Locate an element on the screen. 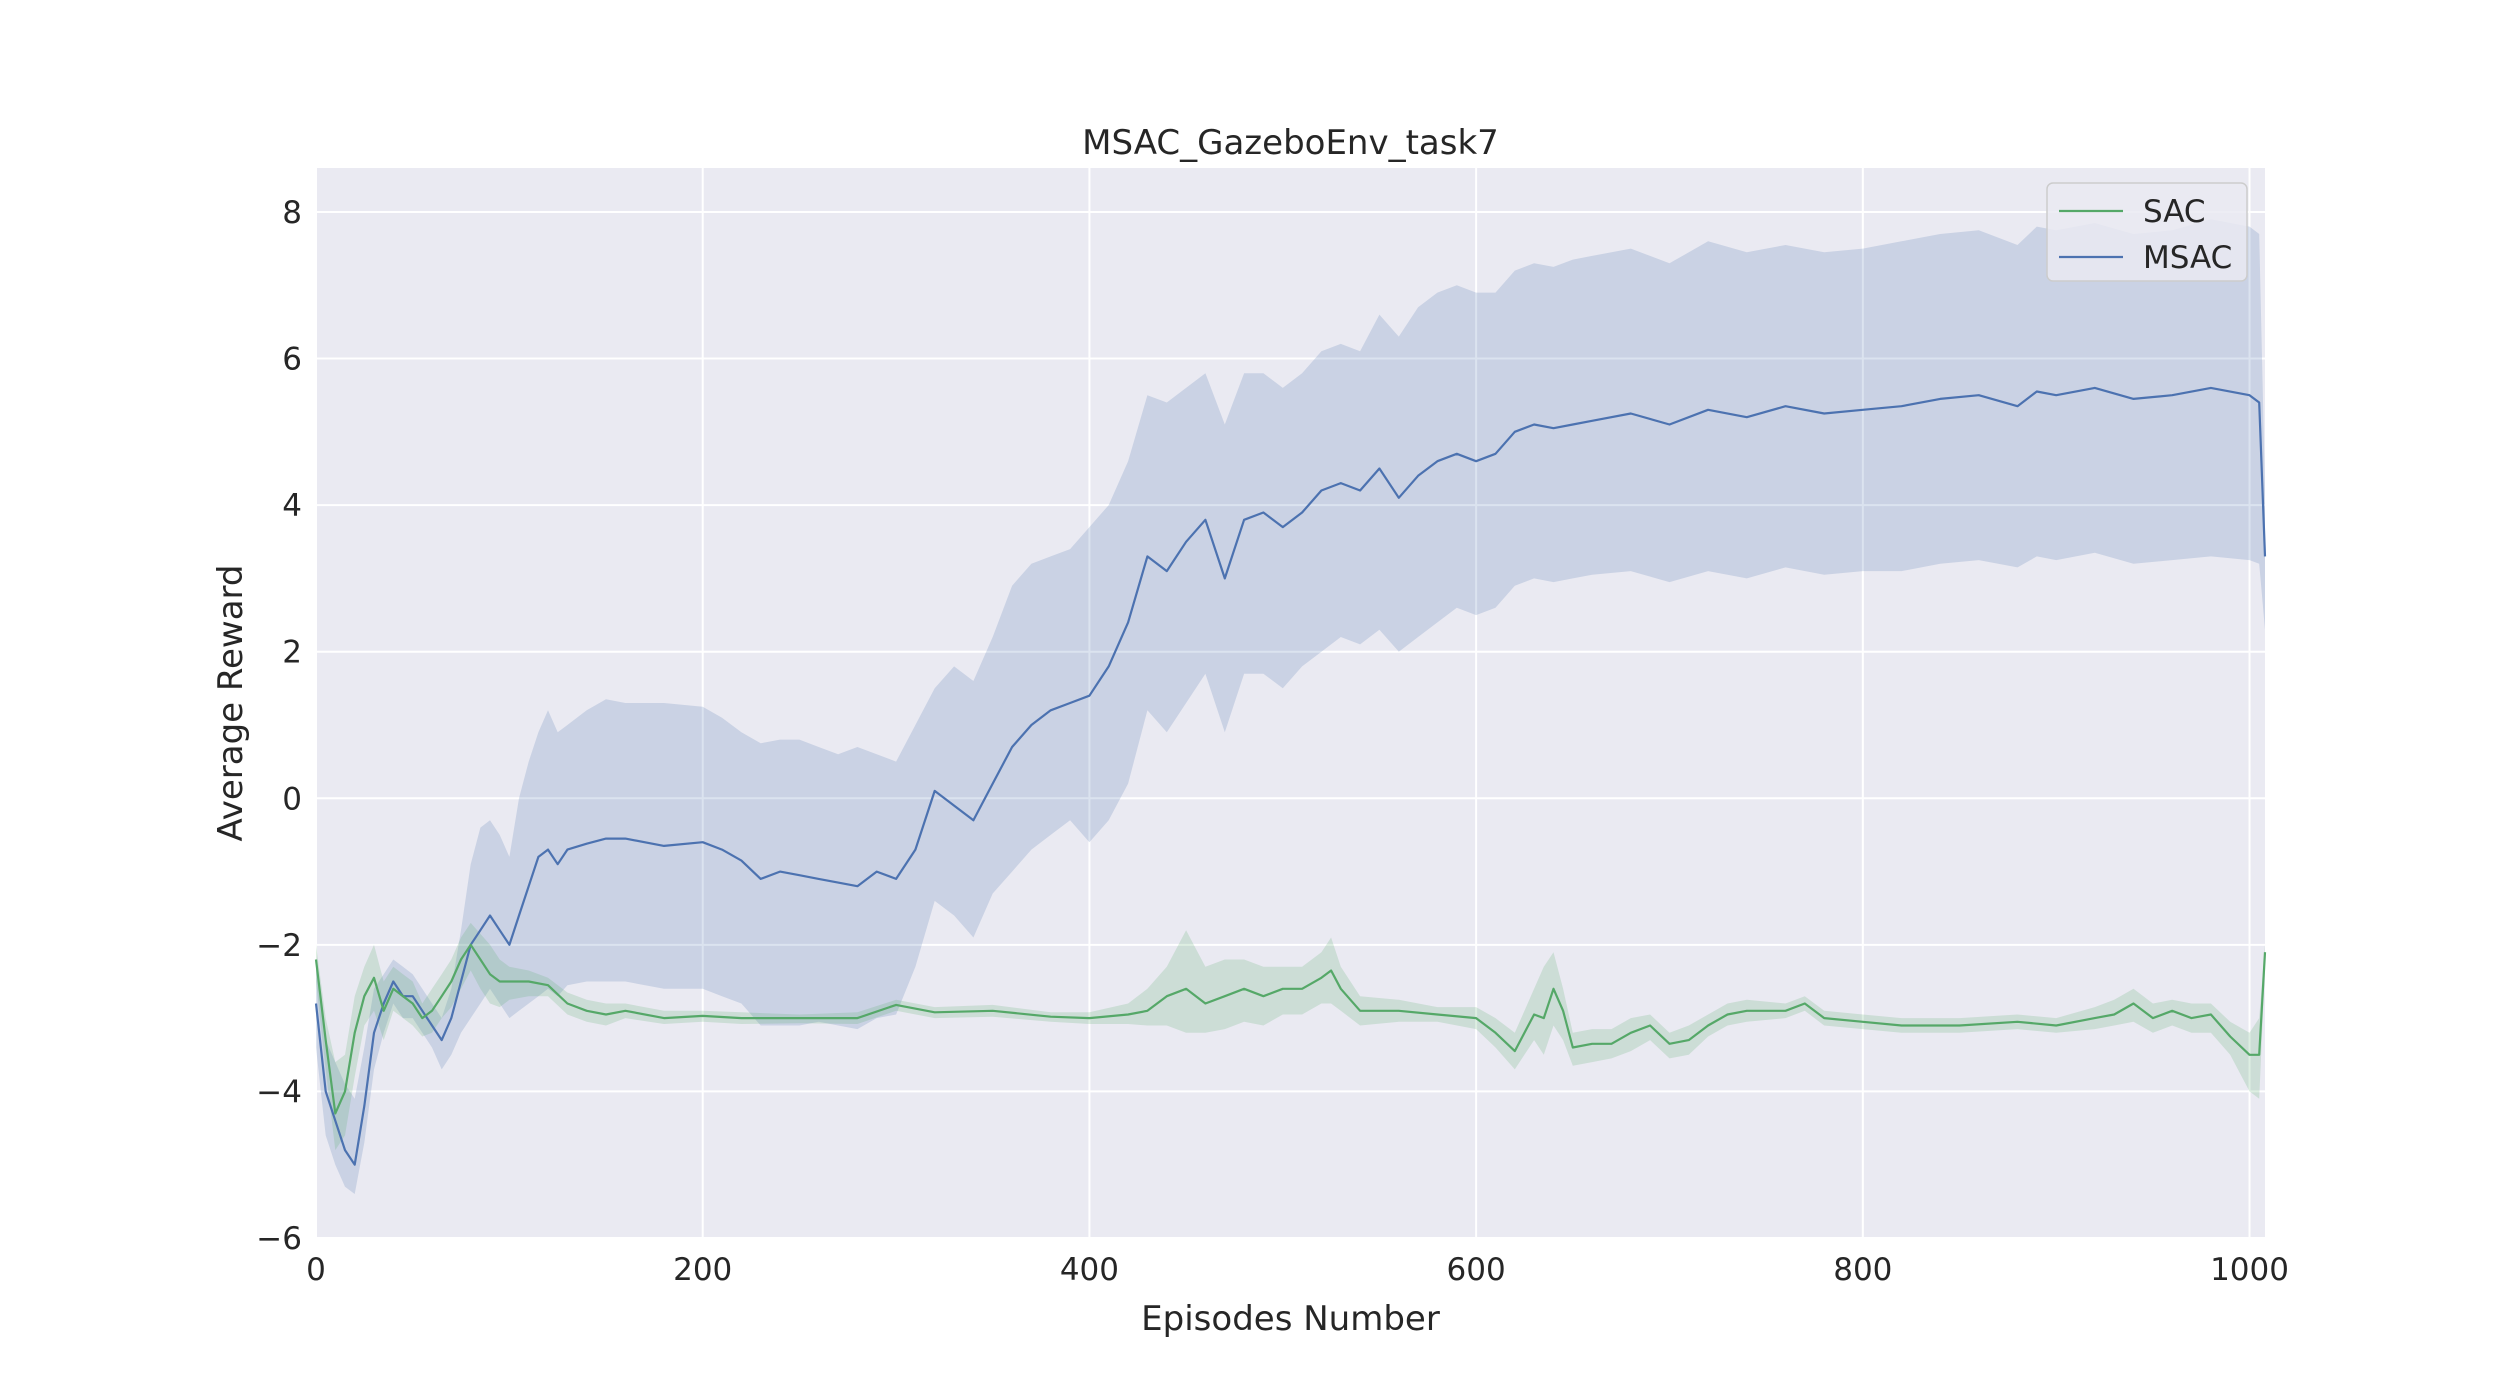 The width and height of the screenshot is (2495, 1382). x-tick-label: 1000 is located at coordinates (2249, 1270).